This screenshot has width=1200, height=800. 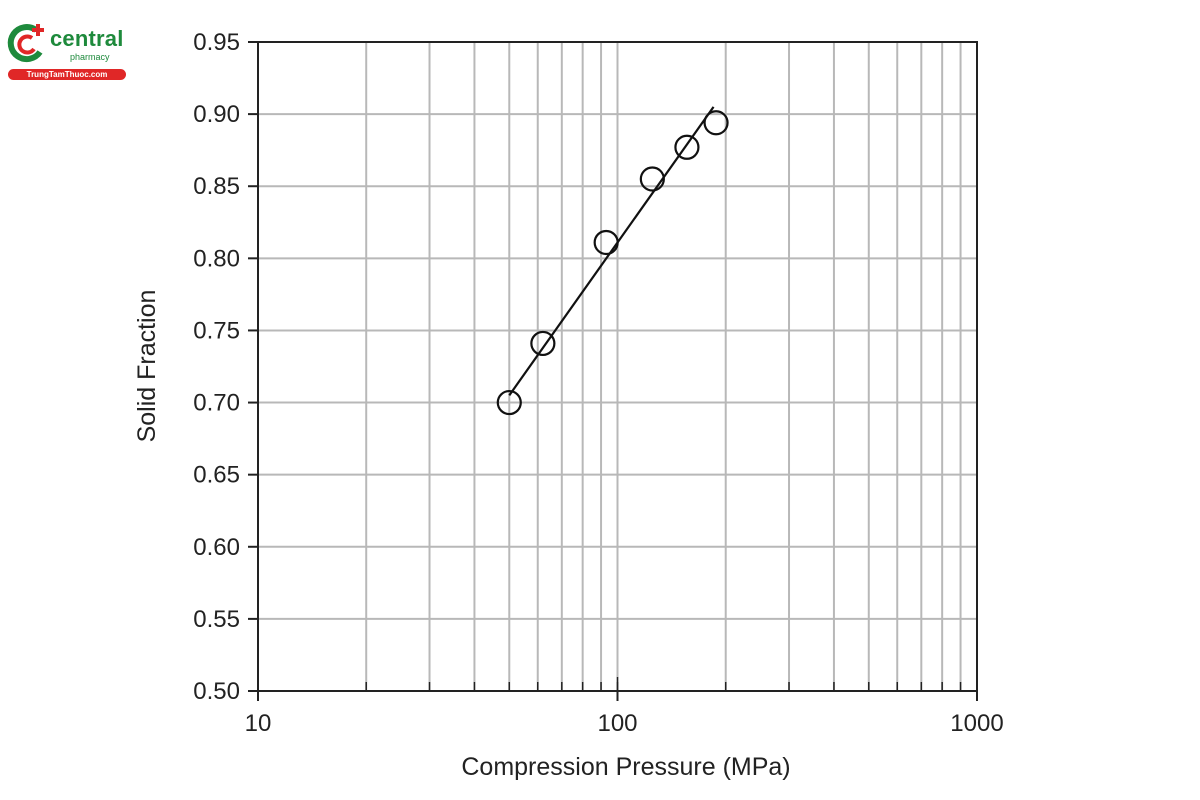 I want to click on logo-url: TrungTamThuoc.com, so click(x=67, y=74).